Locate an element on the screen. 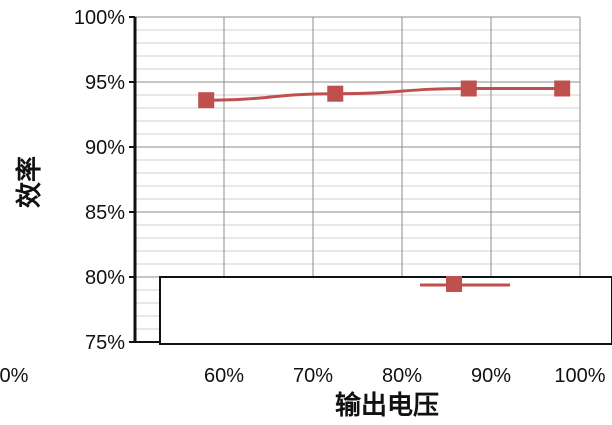 The height and width of the screenshot is (425, 612). legend is located at coordinates (385, 310).